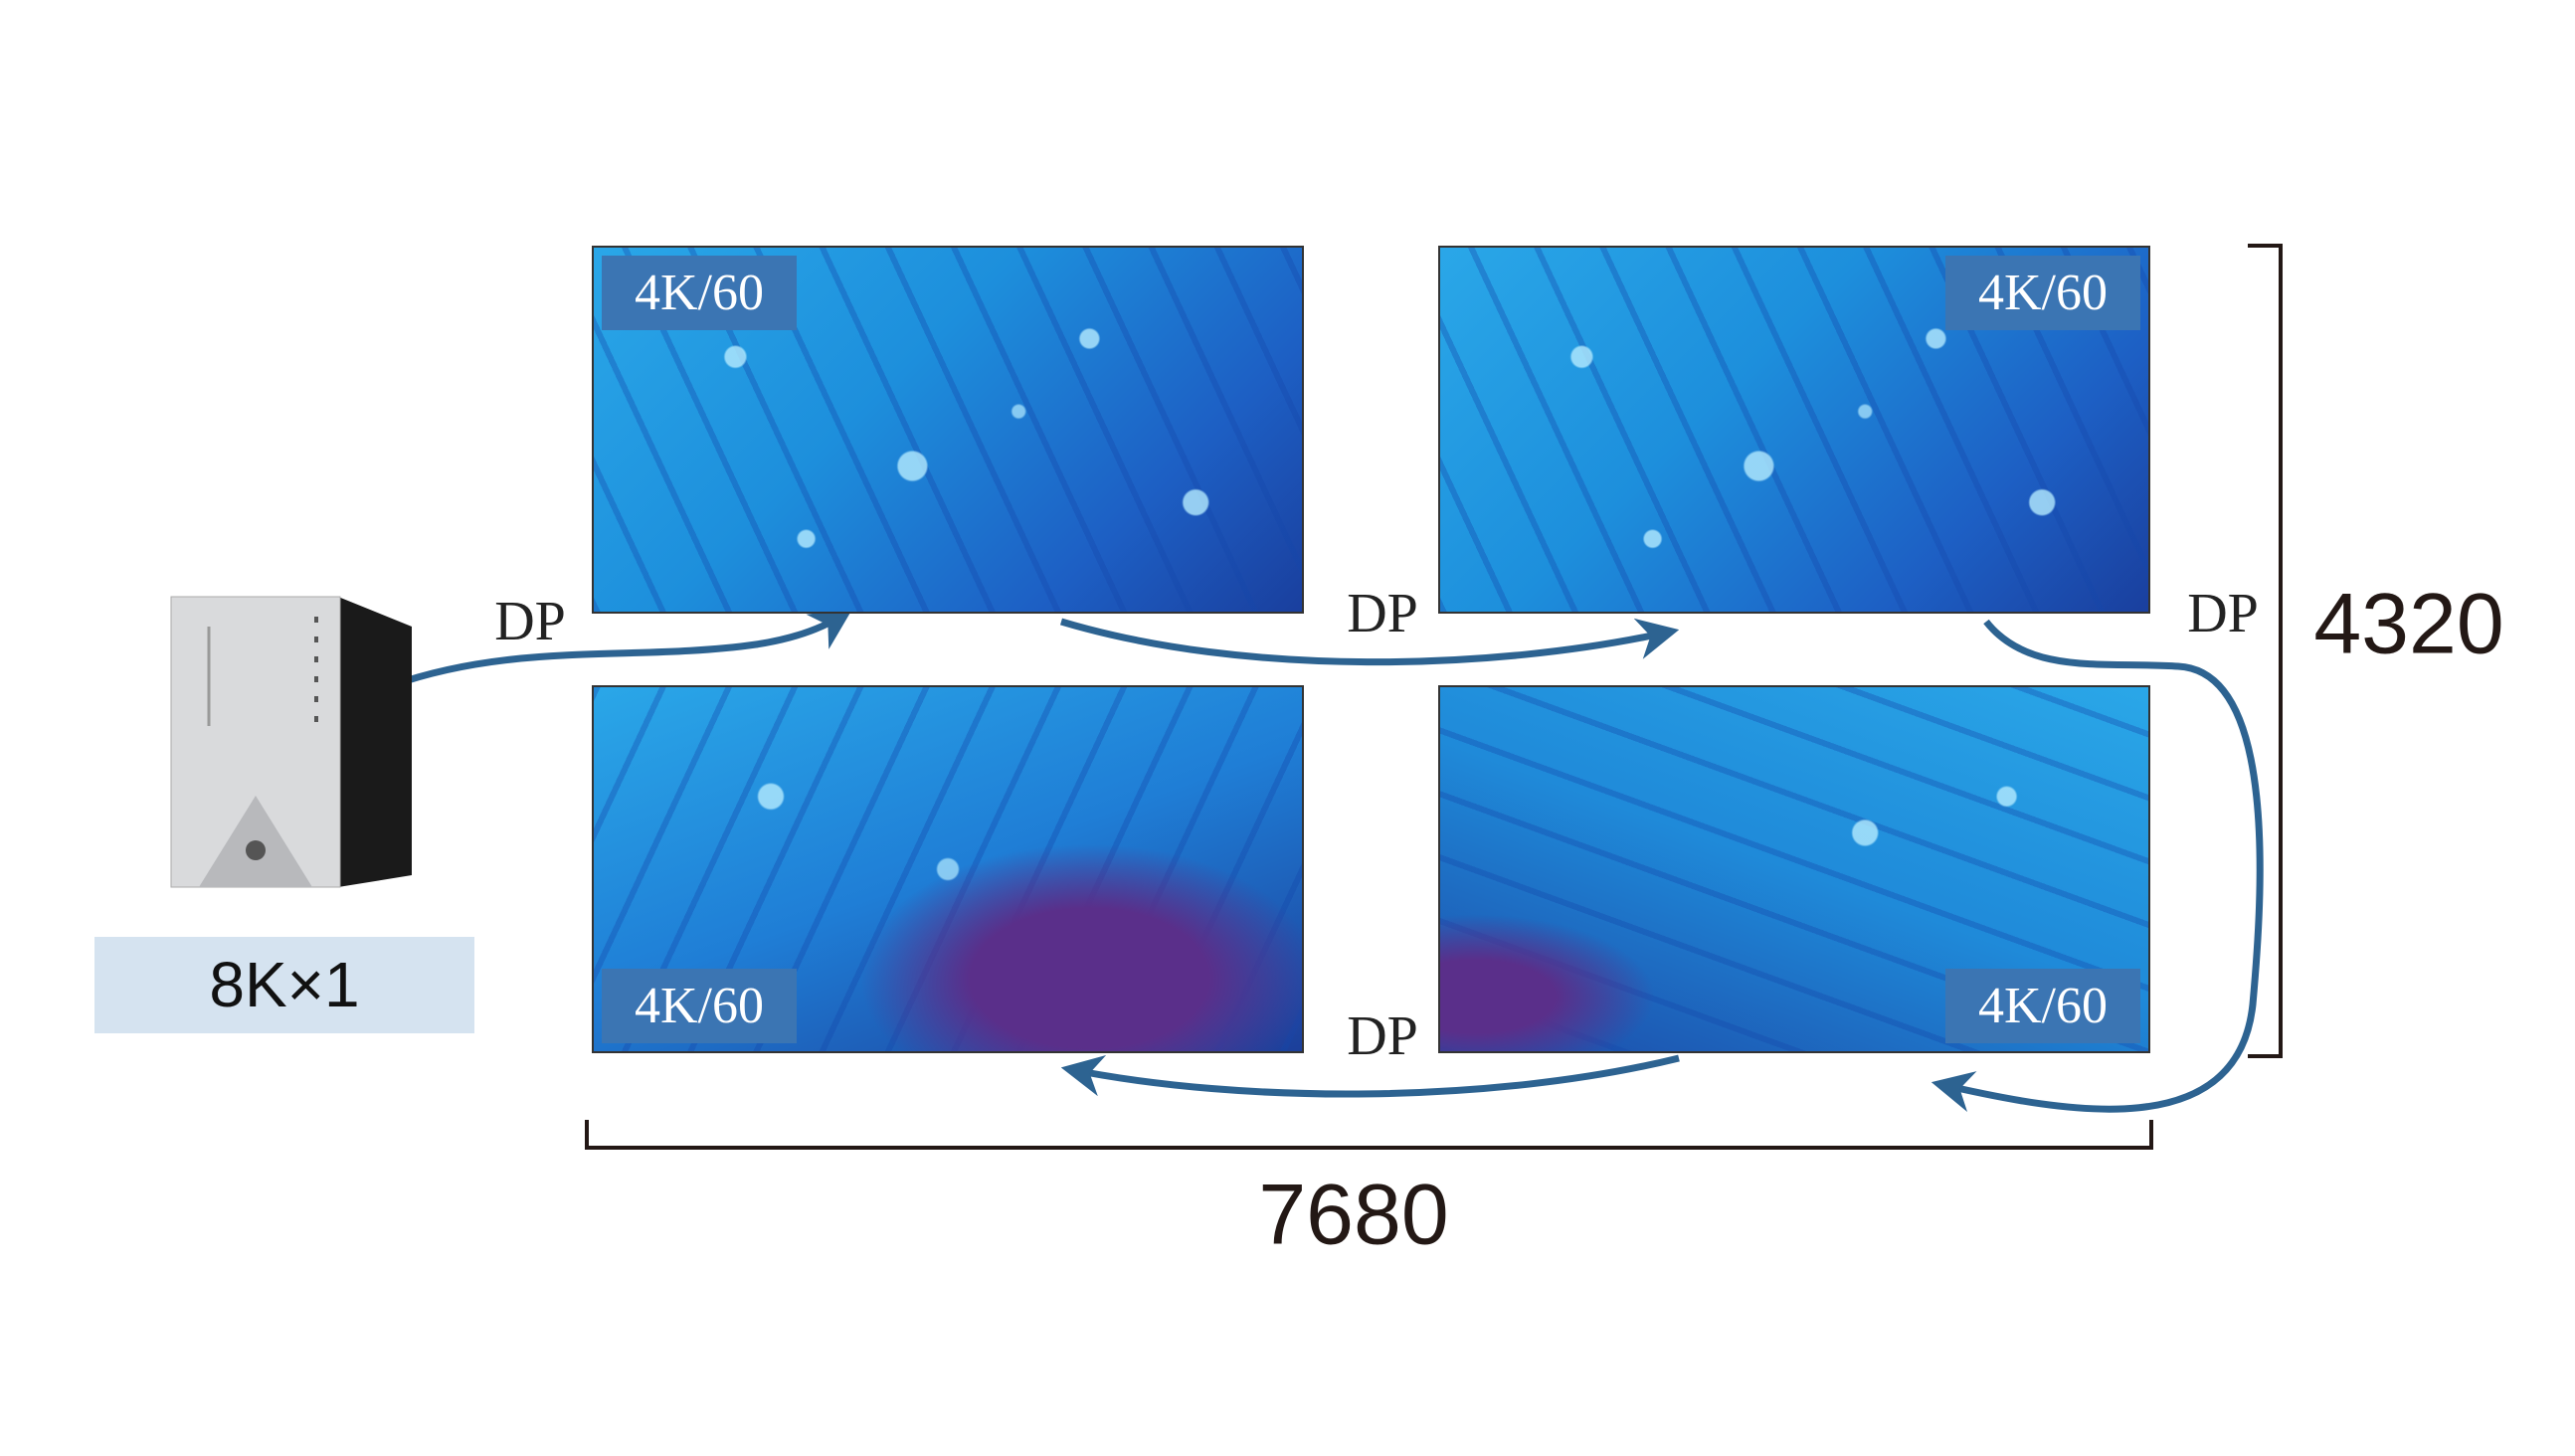 This screenshot has height=1456, width=2575. Describe the element at coordinates (1794, 869) in the screenshot. I see `display-bottom-right: 4K/60` at that location.